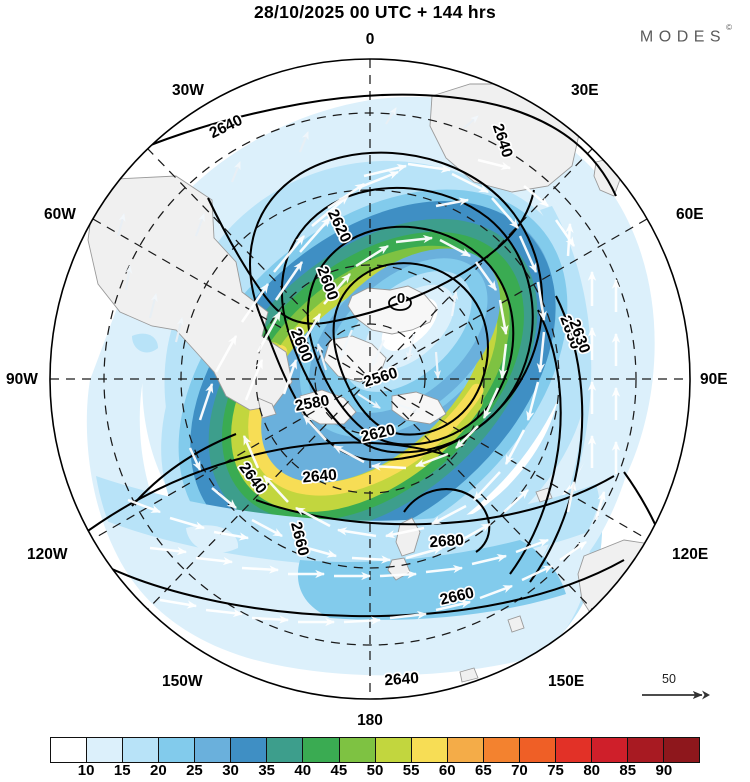 Image resolution: width=750 pixels, height=782 pixels. What do you see at coordinates (122, 770) in the screenshot?
I see `colorbar-tick-15: 15` at bounding box center [122, 770].